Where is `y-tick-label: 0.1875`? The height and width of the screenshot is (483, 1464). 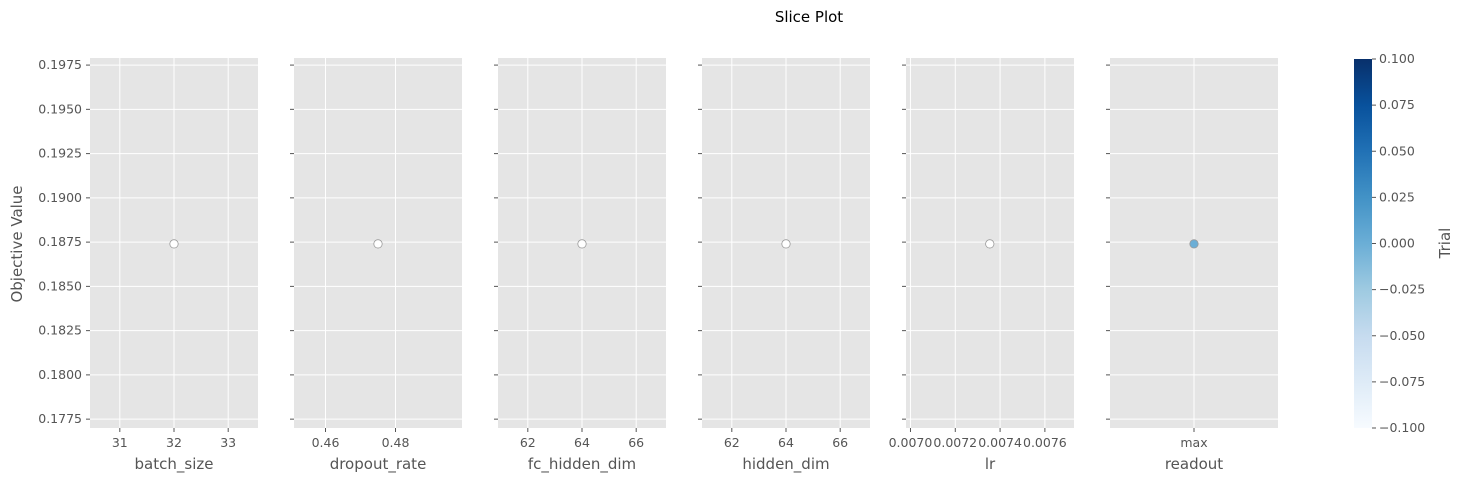 y-tick-label: 0.1875 is located at coordinates (60, 241).